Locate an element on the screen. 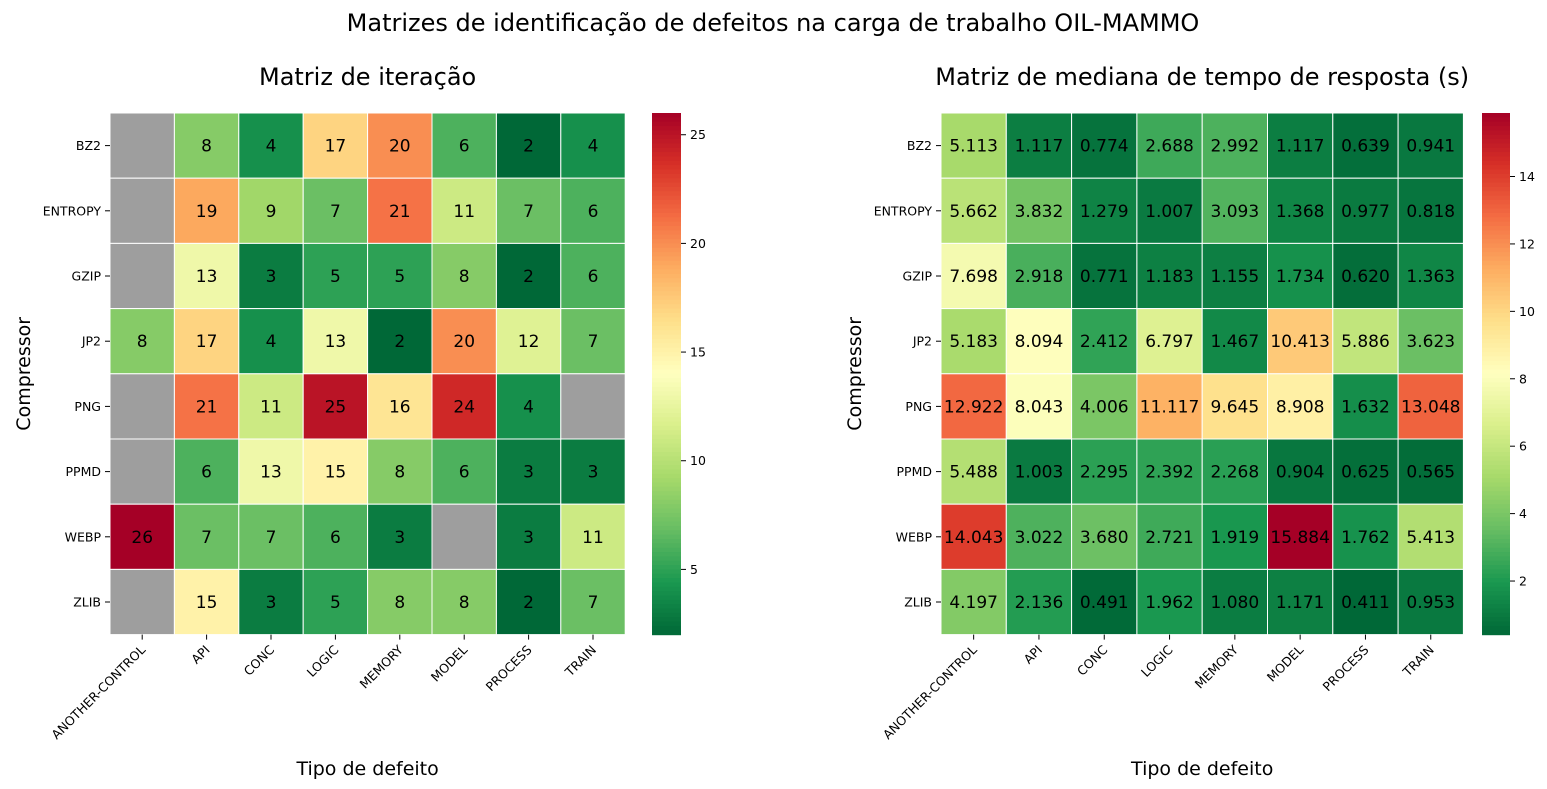 This screenshot has height=789, width=1547. cell-value-label: 1.155 is located at coordinates (1235, 277).